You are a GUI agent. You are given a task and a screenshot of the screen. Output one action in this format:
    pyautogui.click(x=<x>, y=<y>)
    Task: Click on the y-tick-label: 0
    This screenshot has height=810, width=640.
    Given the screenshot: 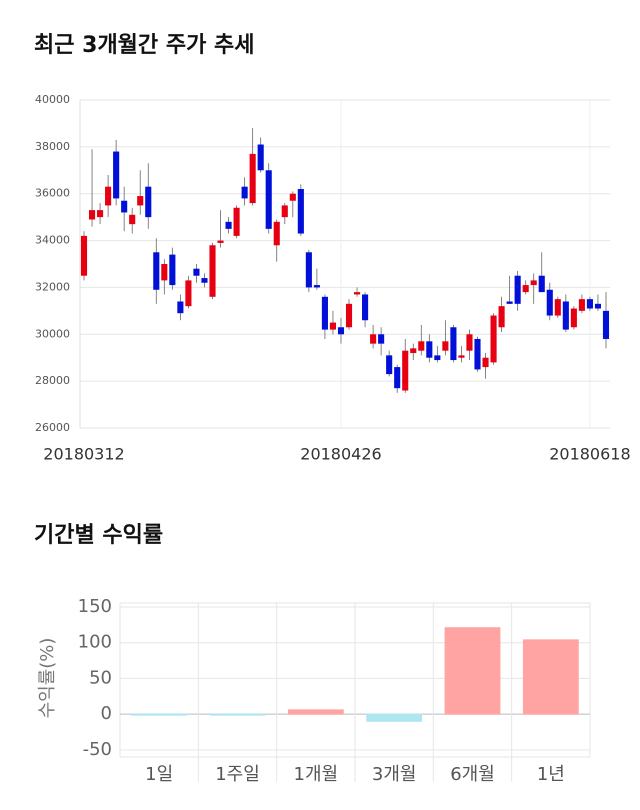 What is the action you would take?
    pyautogui.click(x=106, y=713)
    